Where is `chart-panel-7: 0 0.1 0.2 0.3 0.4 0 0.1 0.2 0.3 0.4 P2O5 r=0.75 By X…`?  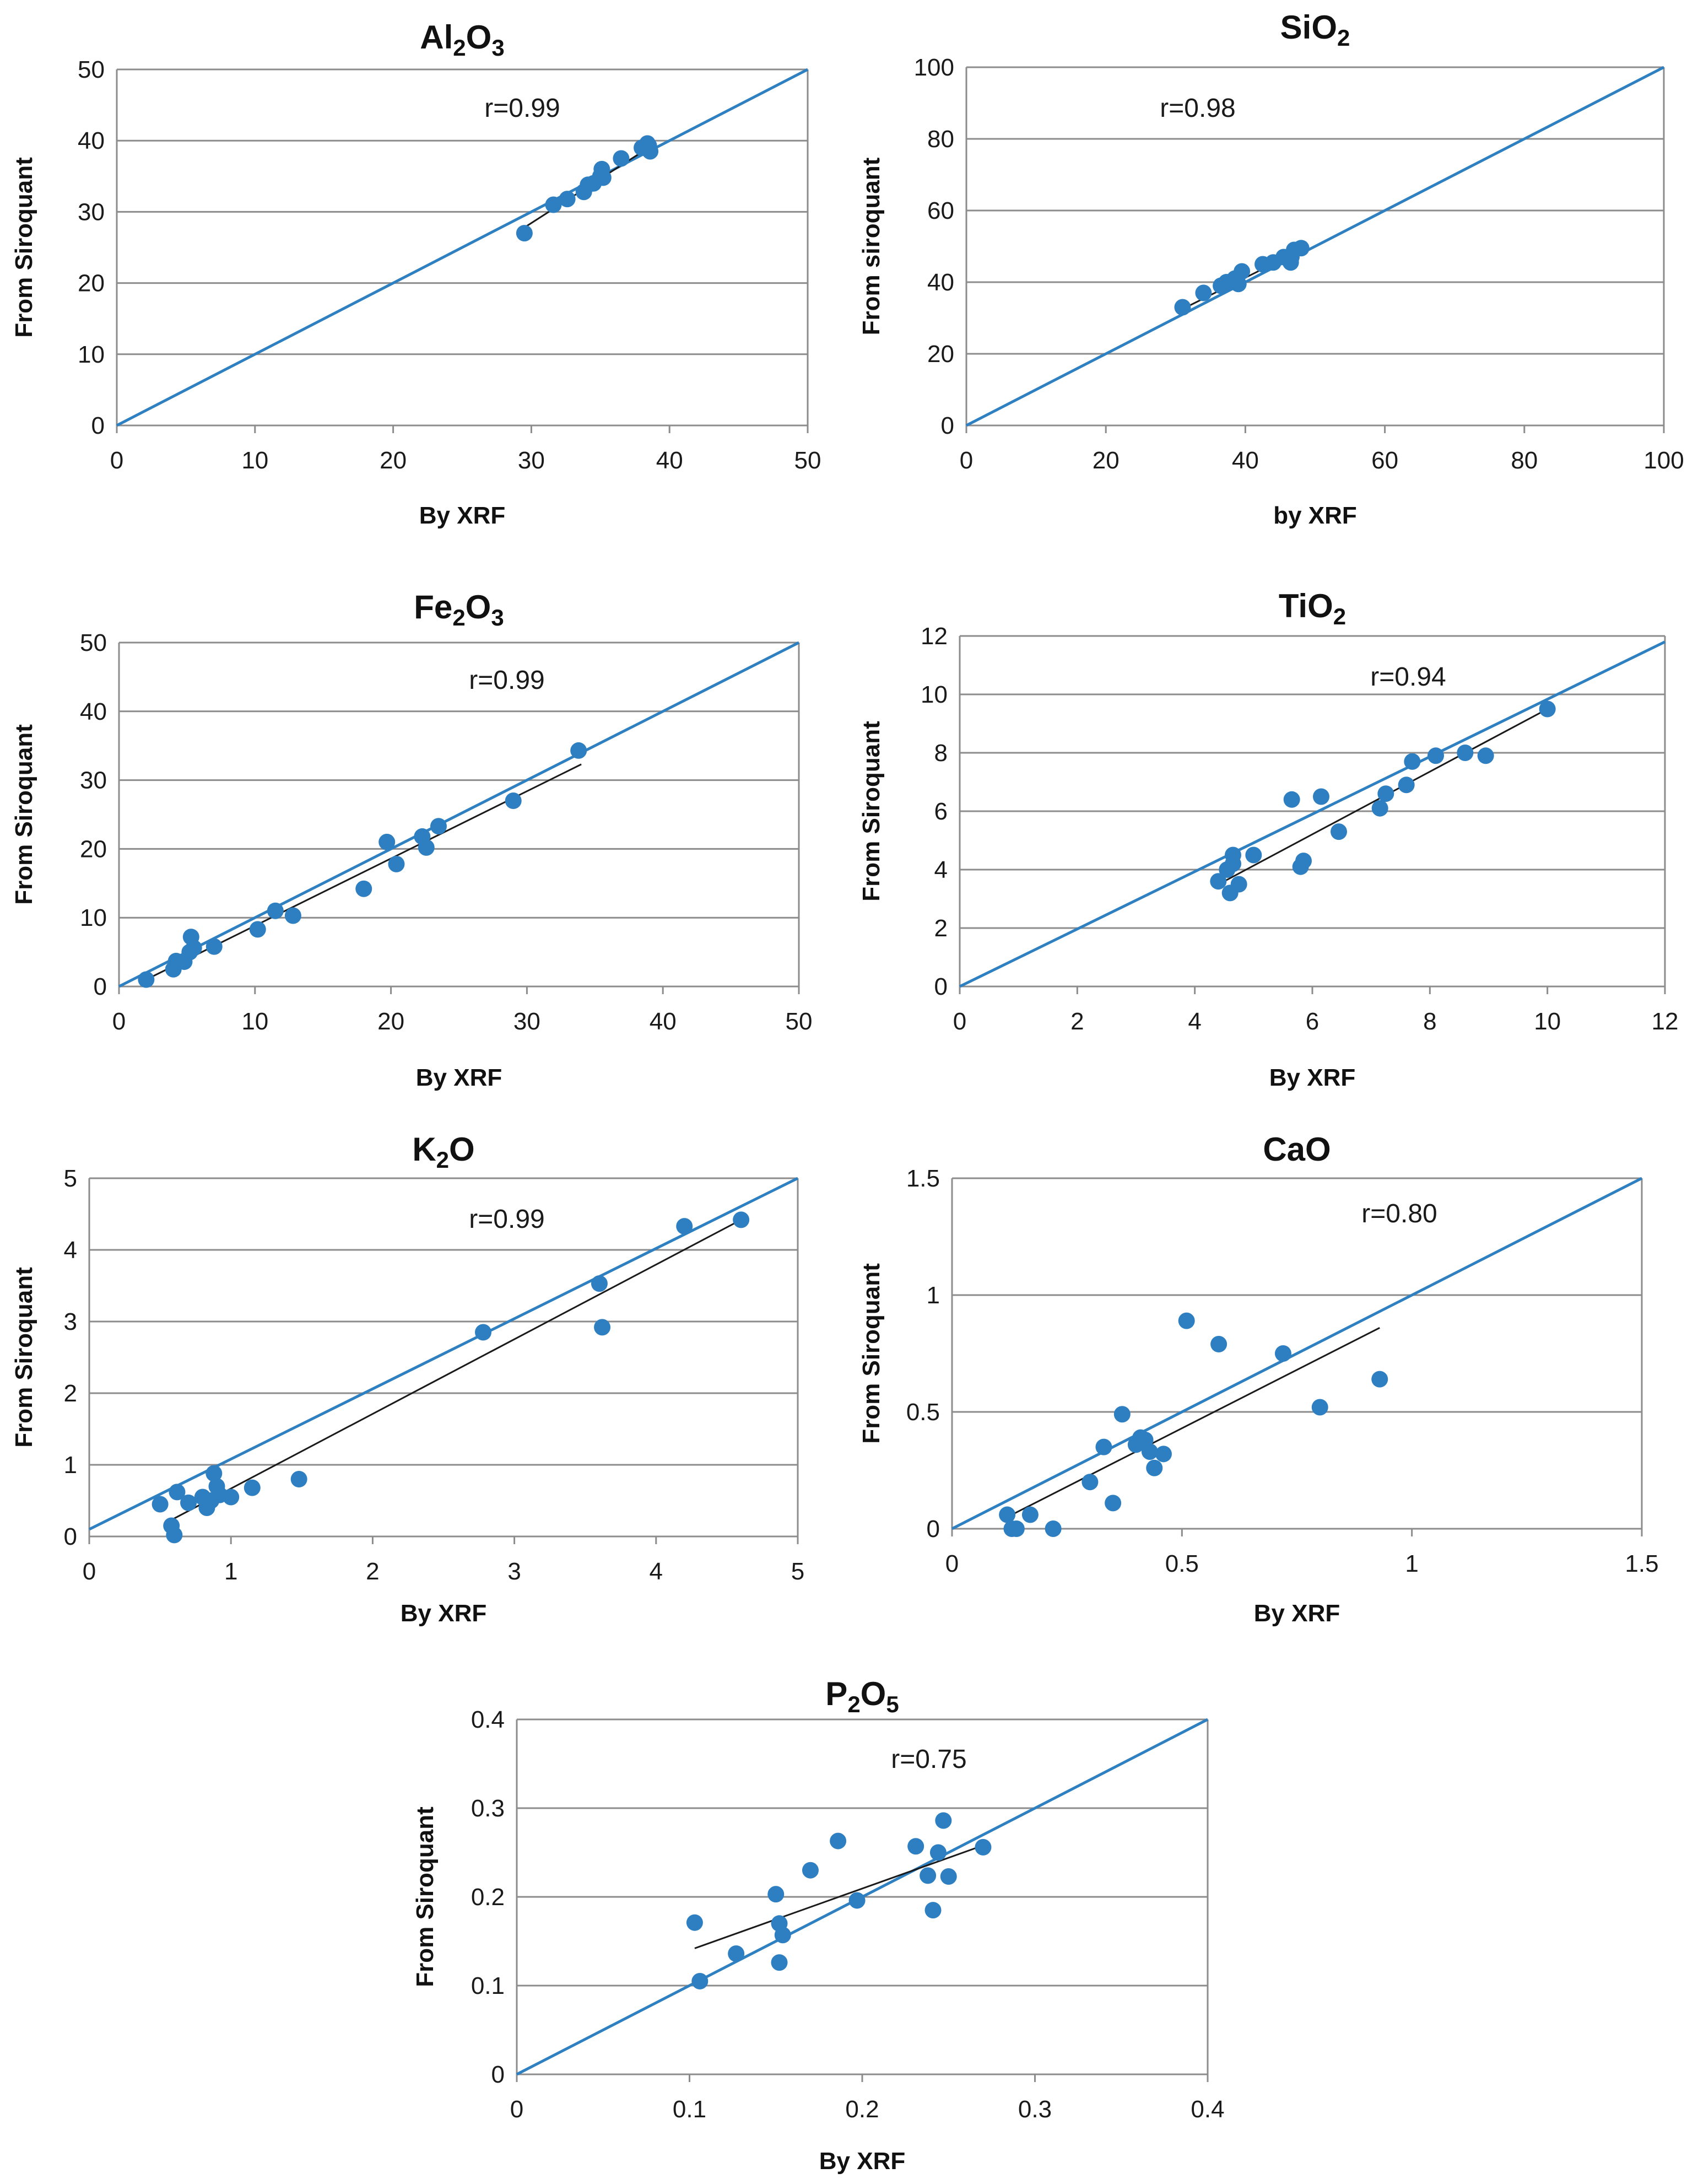 chart-panel-7: 0 0.1 0.2 0.3 0.4 0 0.1 0.2 0.3 0.4 P2O5 r=0.75 By X… is located at coordinates (818, 1925).